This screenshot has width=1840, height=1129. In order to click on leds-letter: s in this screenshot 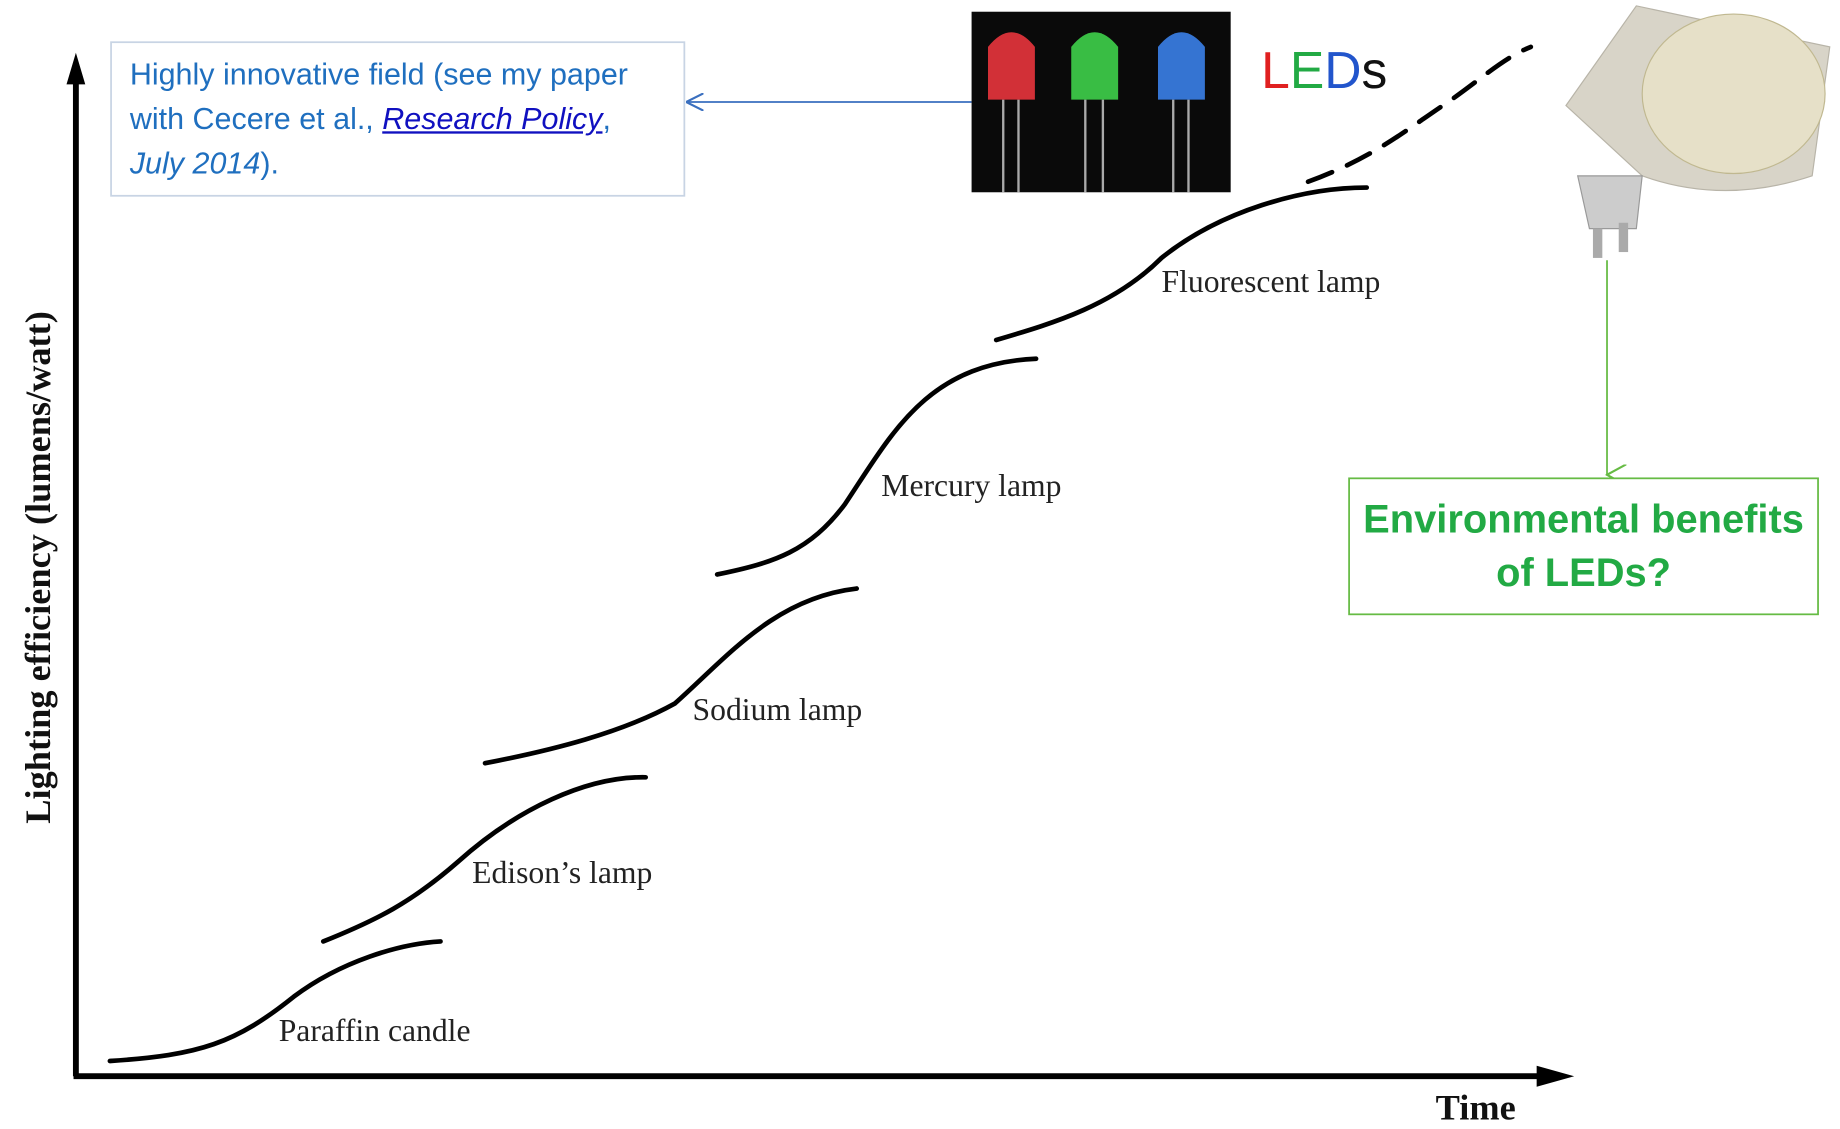, I will do `click(1374, 71)`.